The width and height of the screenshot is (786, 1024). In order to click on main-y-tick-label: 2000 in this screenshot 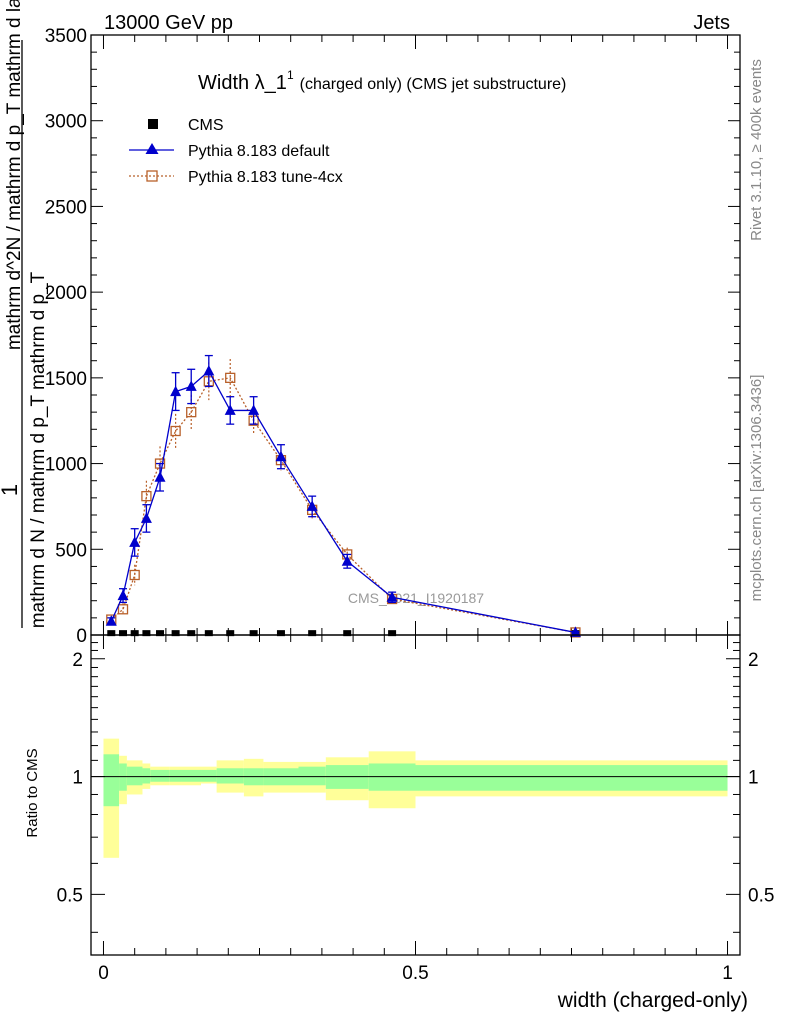, I will do `click(66, 293)`.